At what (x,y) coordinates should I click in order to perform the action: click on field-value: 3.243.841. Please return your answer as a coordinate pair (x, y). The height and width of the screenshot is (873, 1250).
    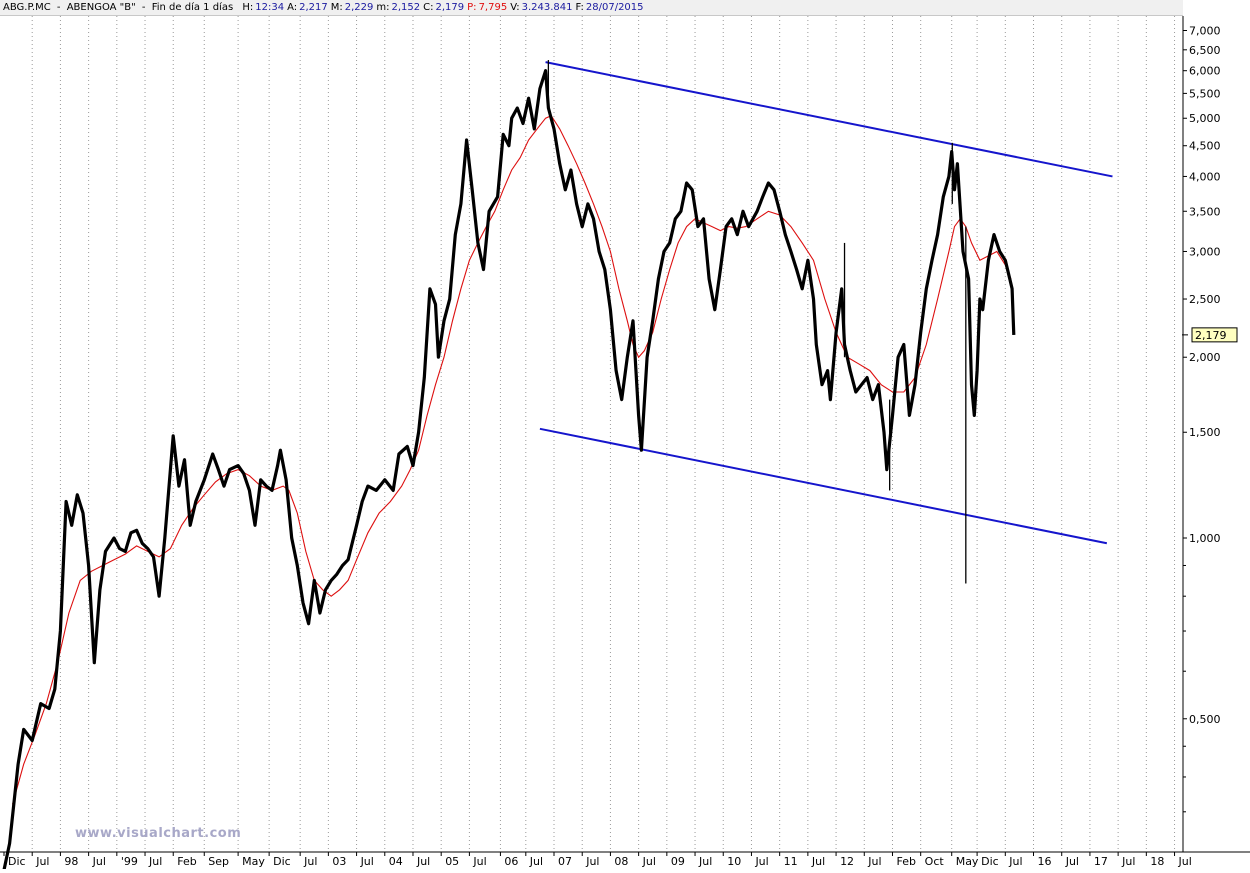
    Looking at the image, I should click on (547, 7).